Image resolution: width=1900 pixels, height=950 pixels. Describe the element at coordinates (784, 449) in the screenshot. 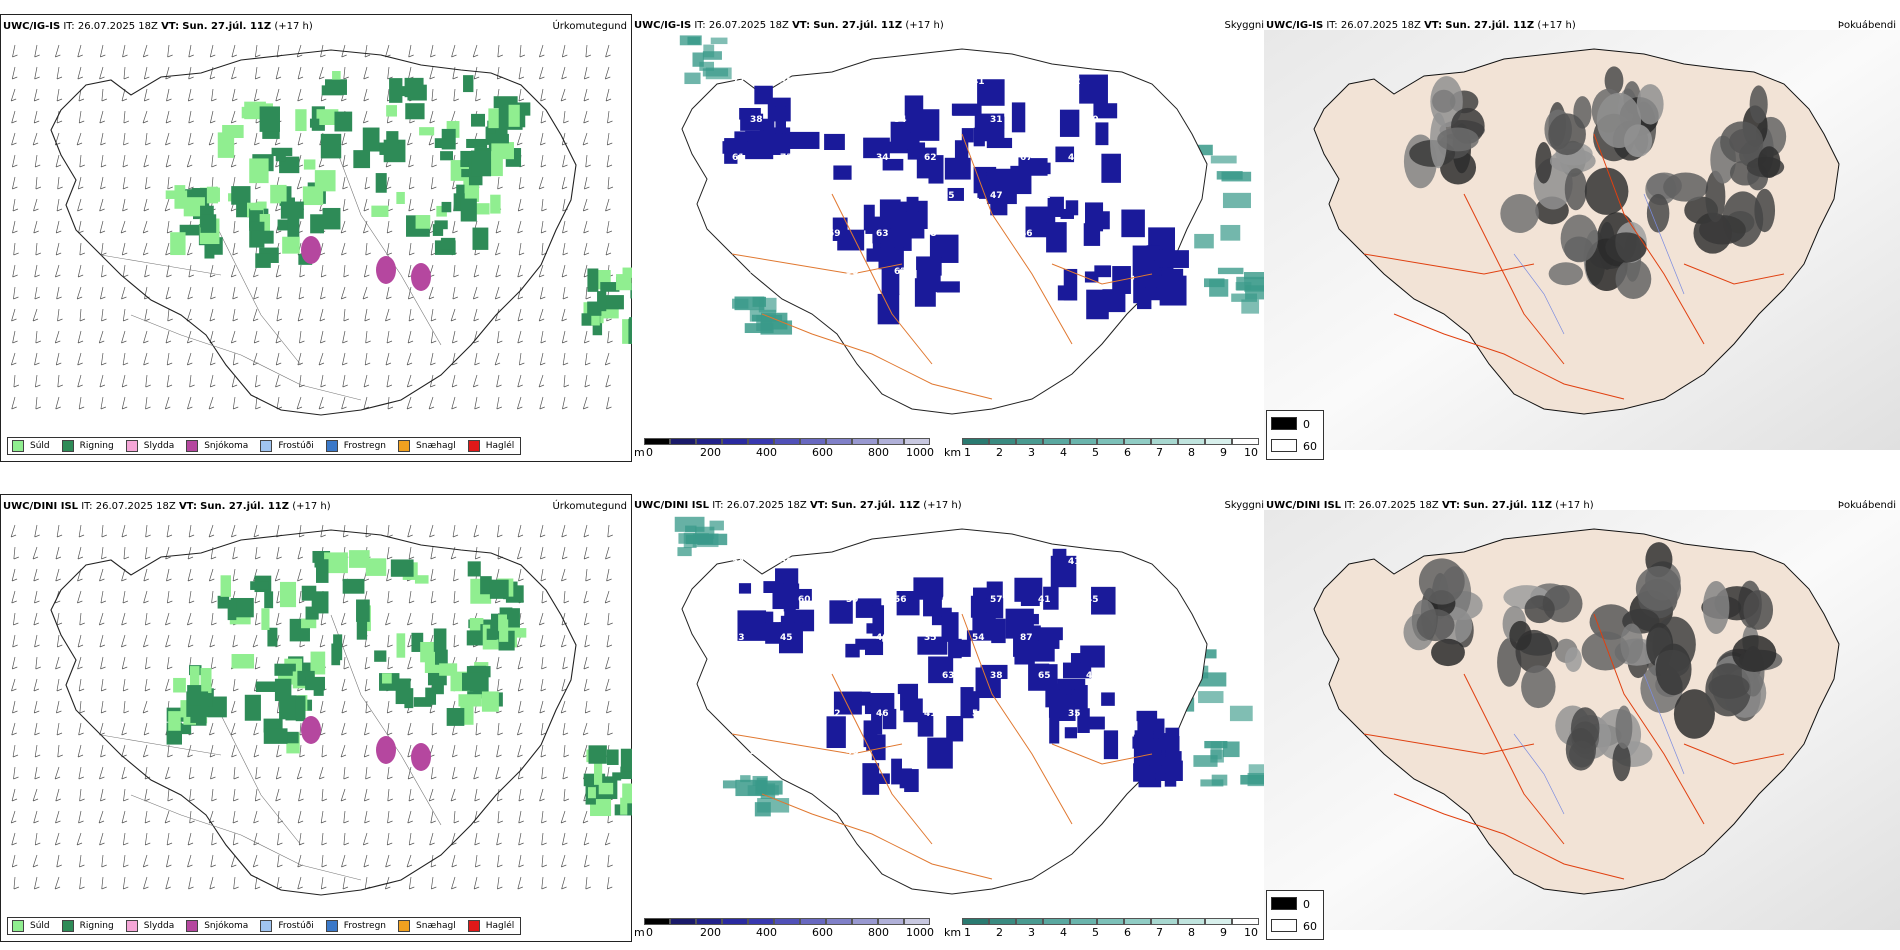

I see `cloud-base-legend: m 0 200 400 600 800 1000` at that location.